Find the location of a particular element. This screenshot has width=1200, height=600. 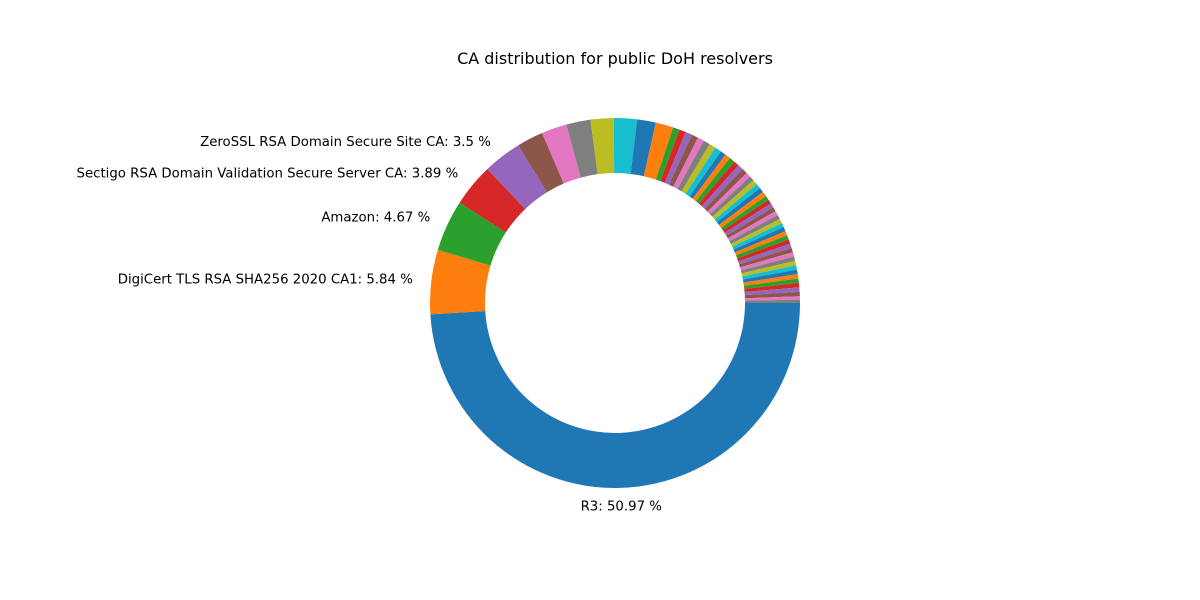

slice-label: DigiCert TLS RSA SHA256 2020 CA1: 5.84 % is located at coordinates (265, 280).